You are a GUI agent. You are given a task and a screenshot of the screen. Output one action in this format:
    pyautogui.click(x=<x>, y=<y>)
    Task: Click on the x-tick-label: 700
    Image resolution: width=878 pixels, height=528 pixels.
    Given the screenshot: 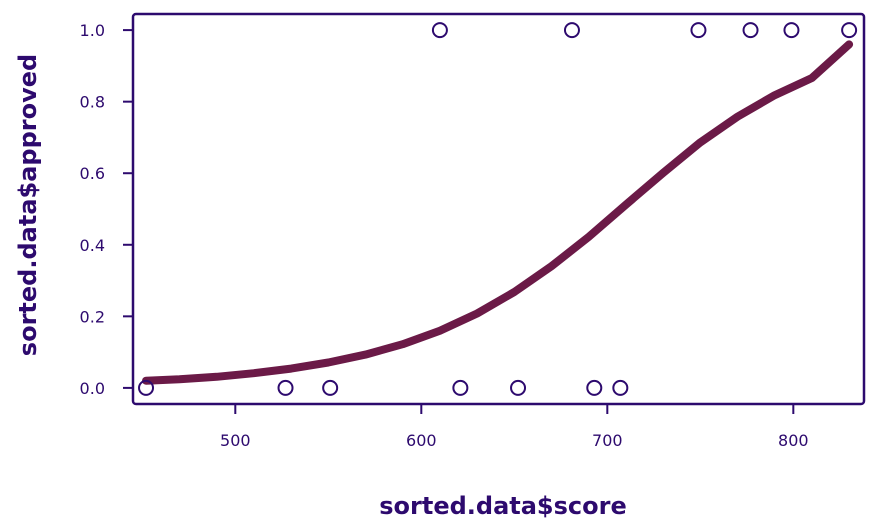 What is the action you would take?
    pyautogui.click(x=607, y=440)
    